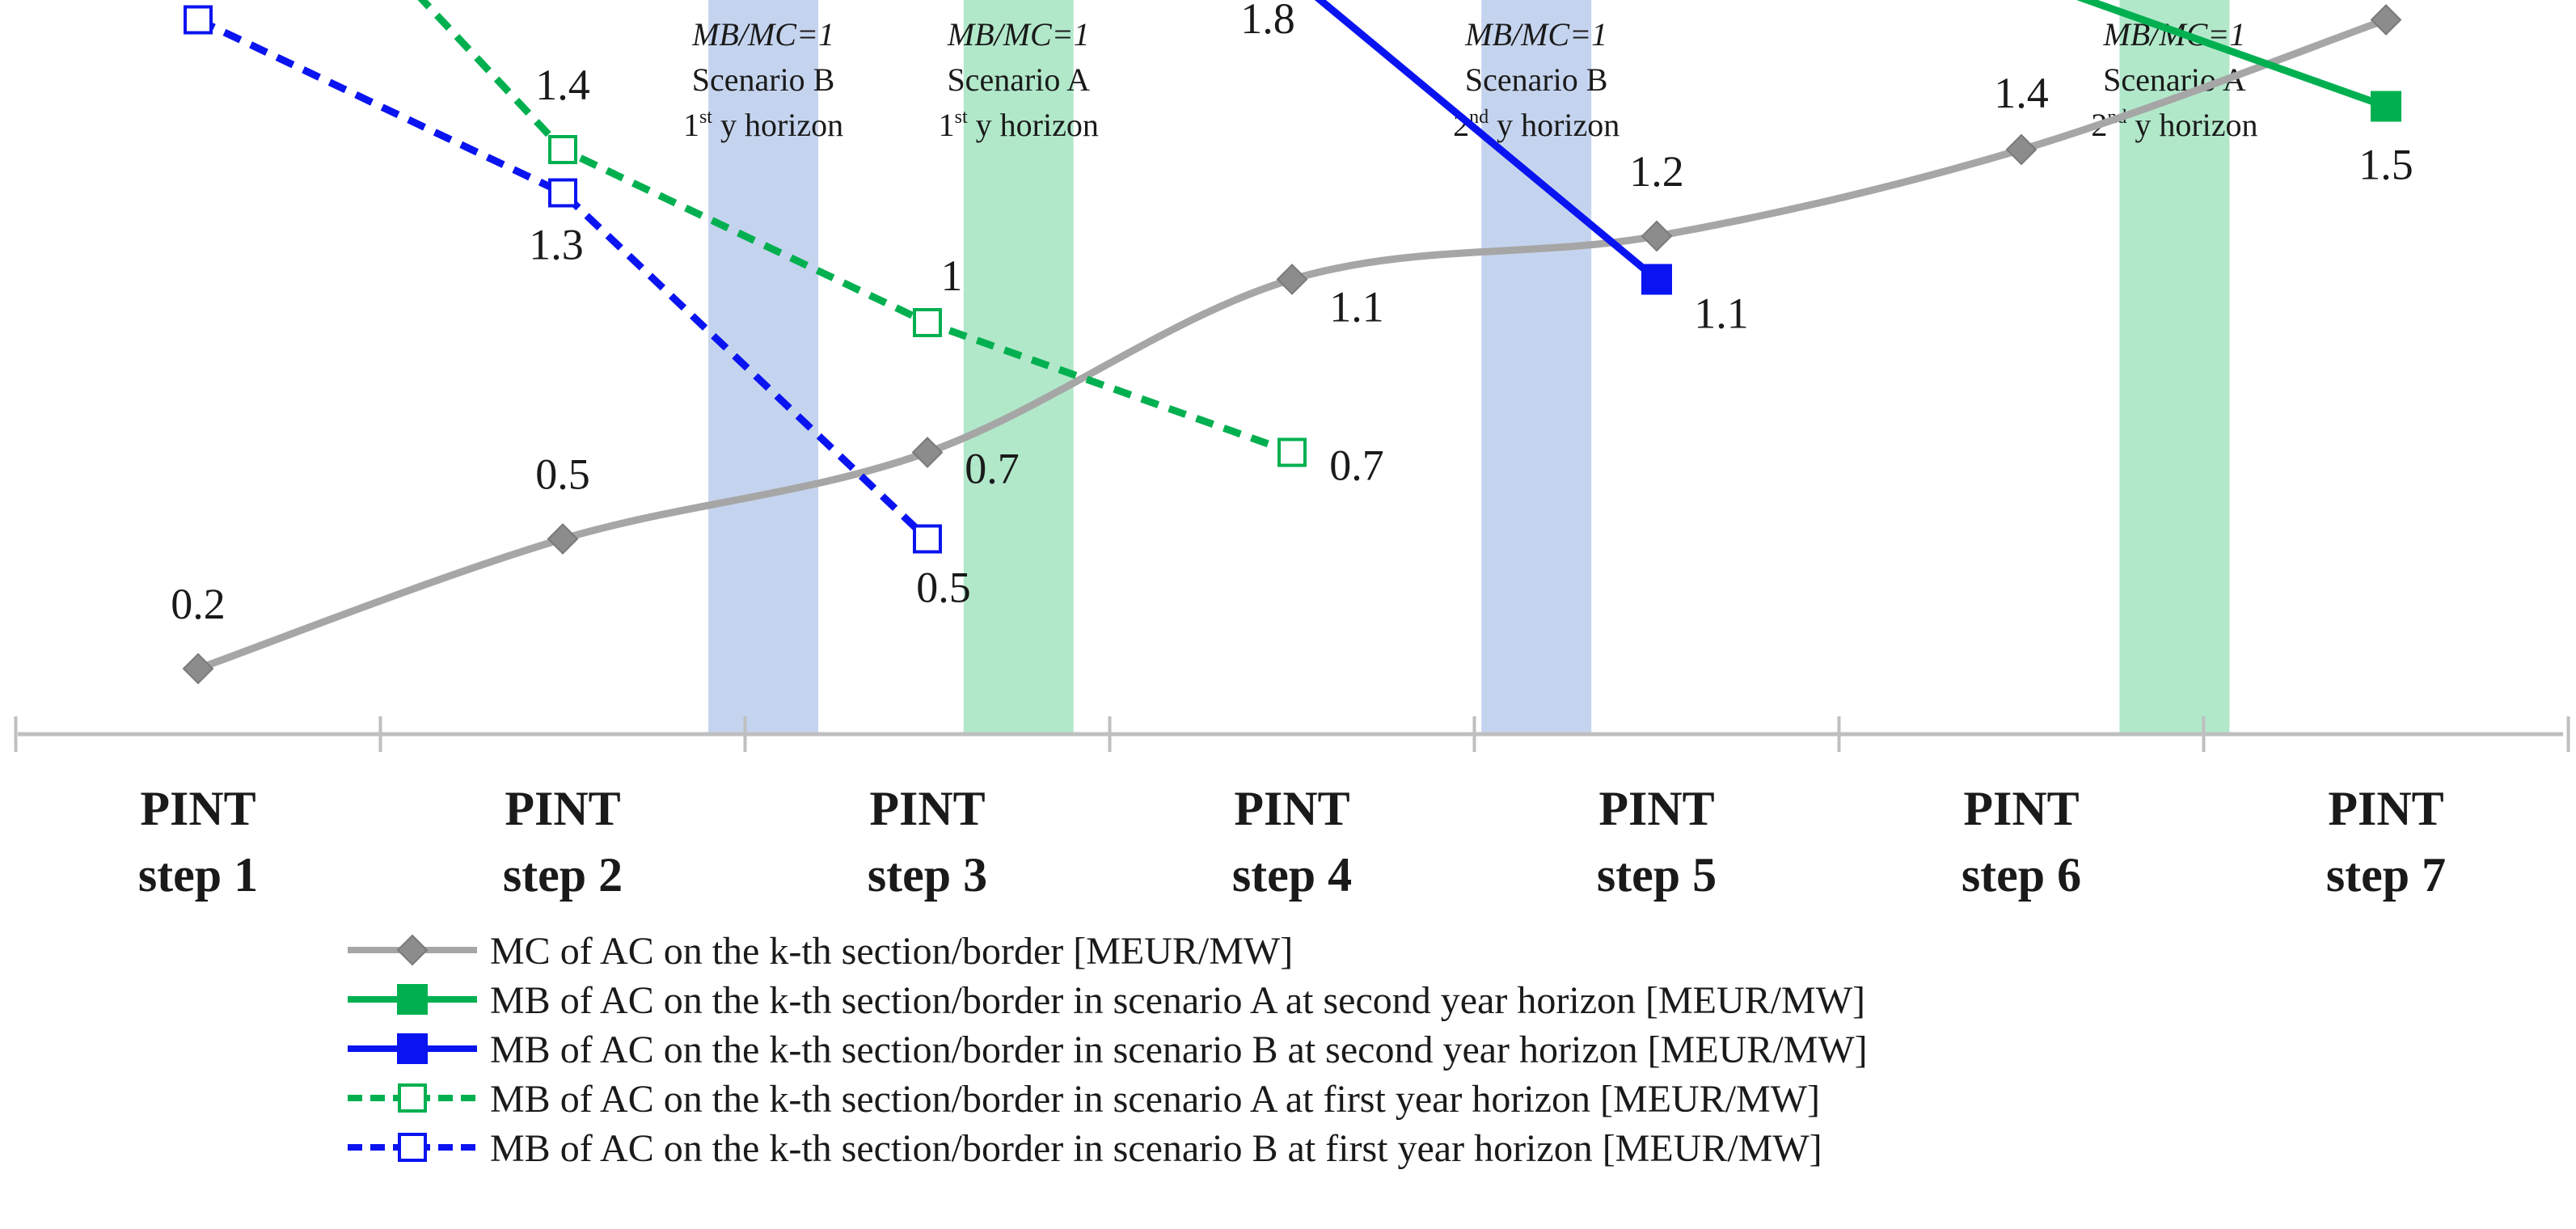 The height and width of the screenshot is (1229, 2576). Describe the element at coordinates (1656, 171) in the screenshot. I see `data-label: 1.2` at that location.